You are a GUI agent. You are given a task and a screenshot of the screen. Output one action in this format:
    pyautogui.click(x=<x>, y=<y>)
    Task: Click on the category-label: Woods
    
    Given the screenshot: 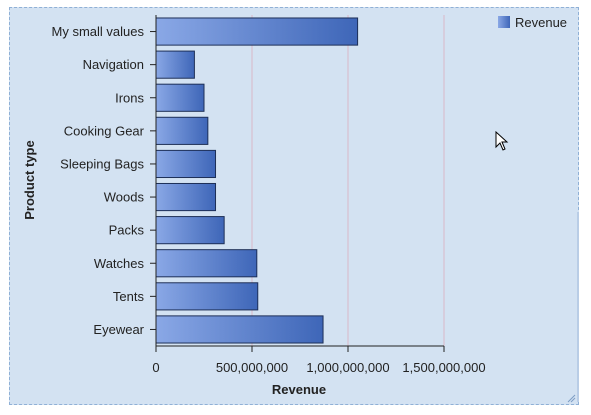 What is the action you would take?
    pyautogui.click(x=124, y=197)
    